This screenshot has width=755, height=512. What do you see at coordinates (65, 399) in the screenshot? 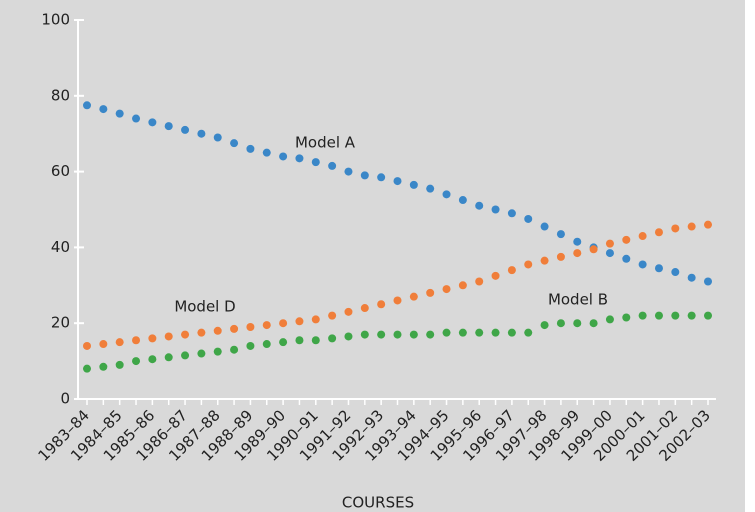
I see `y-tick-label: 0` at bounding box center [65, 399].